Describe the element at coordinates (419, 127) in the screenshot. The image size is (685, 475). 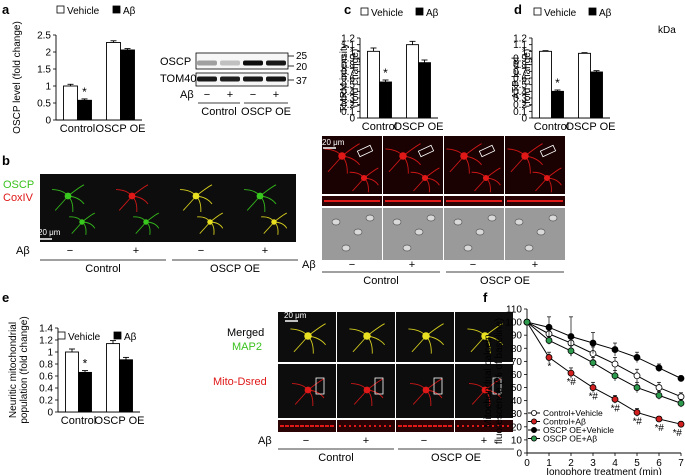
I see `chart-c-category-label-1: OSCP OE` at that location.